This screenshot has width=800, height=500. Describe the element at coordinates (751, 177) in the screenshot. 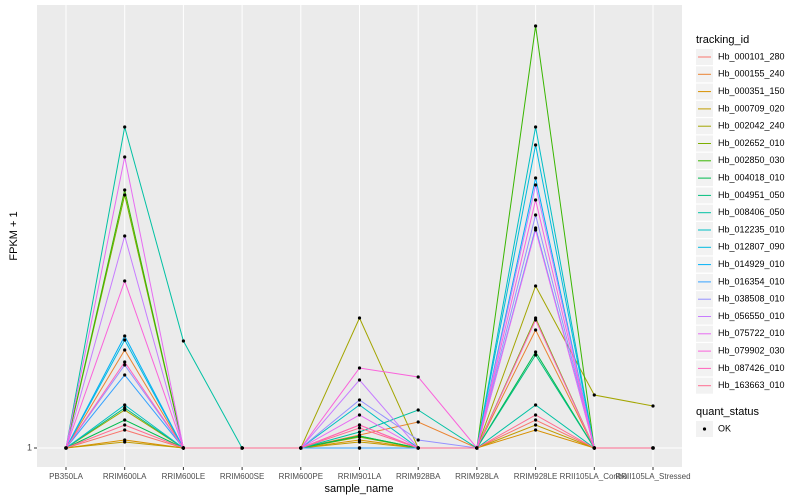

I see `legend-label: Hb_004018_010` at that location.